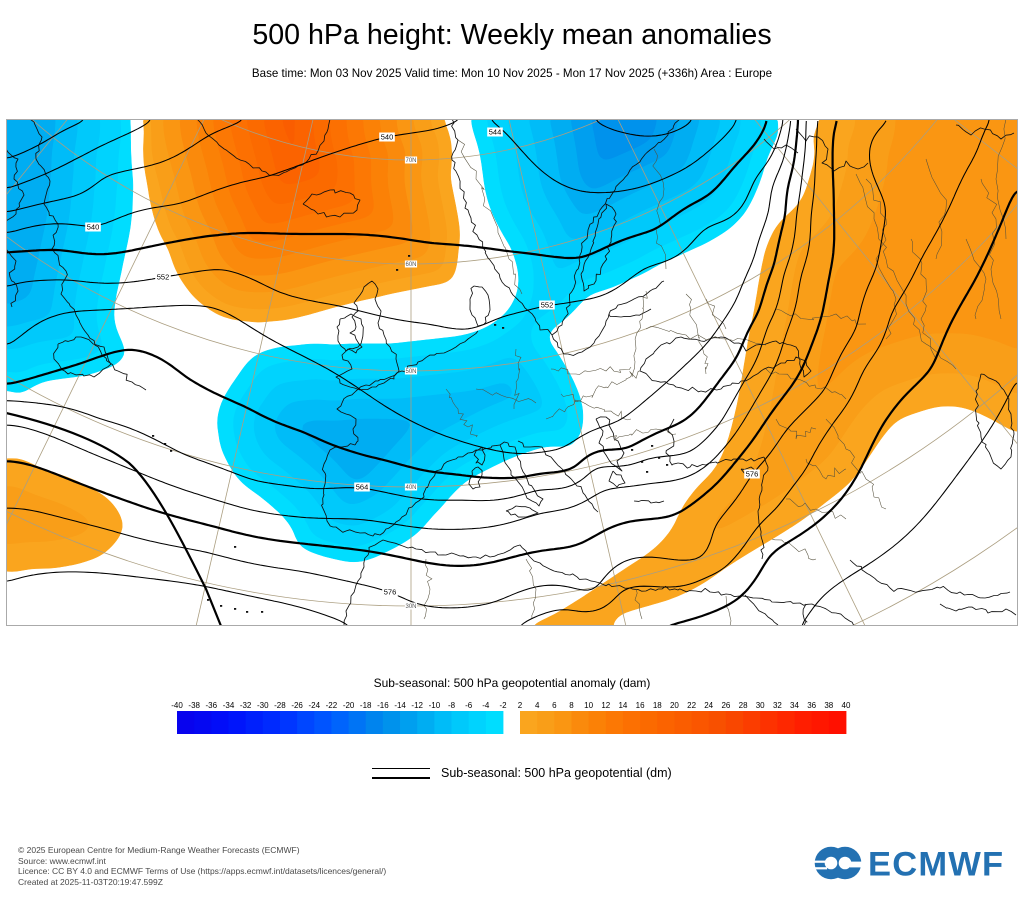 The height and width of the screenshot is (922, 1024). Describe the element at coordinates (383, 705) in the screenshot. I see `svg-text: -16` at that location.